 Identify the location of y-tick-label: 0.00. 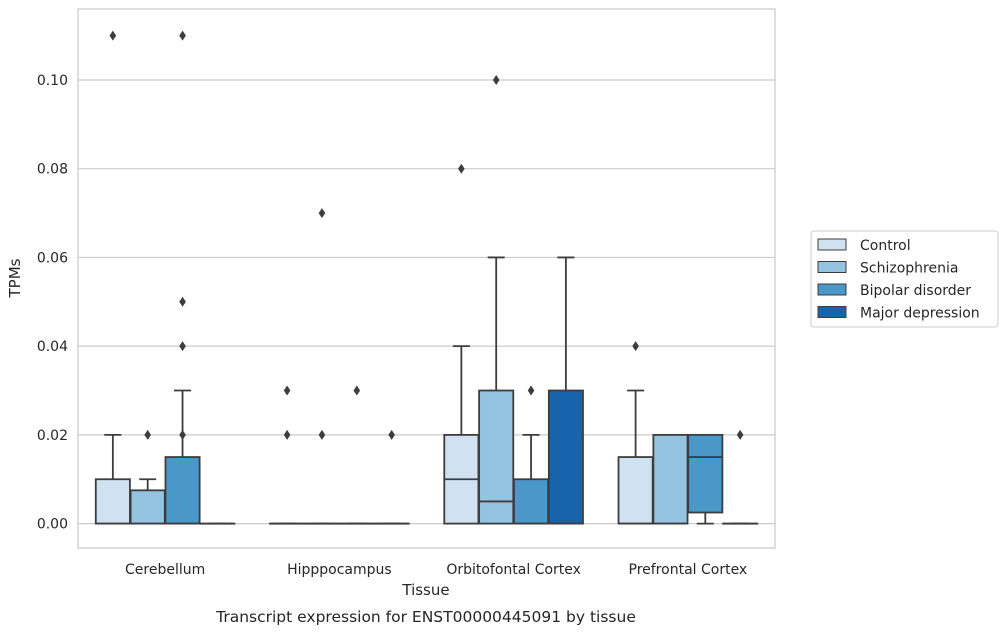
(52, 525).